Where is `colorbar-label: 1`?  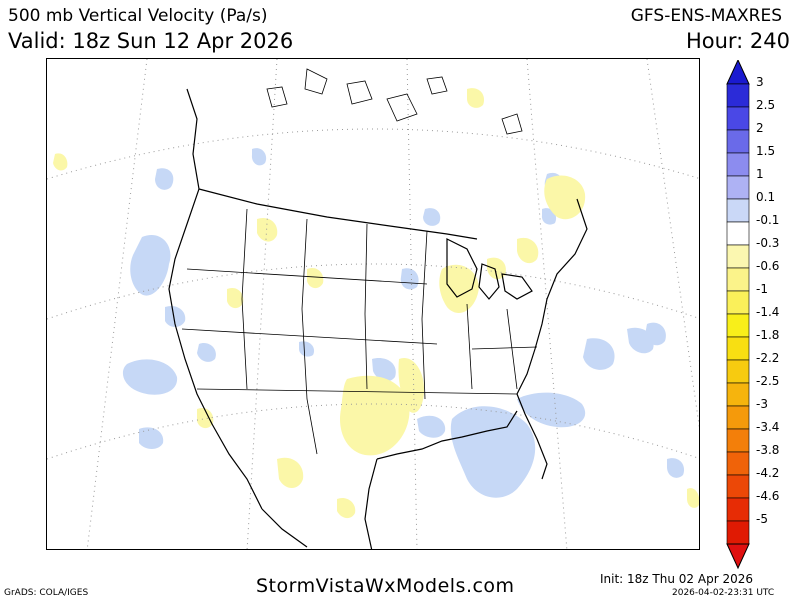
colorbar-label: 1 is located at coordinates (760, 174).